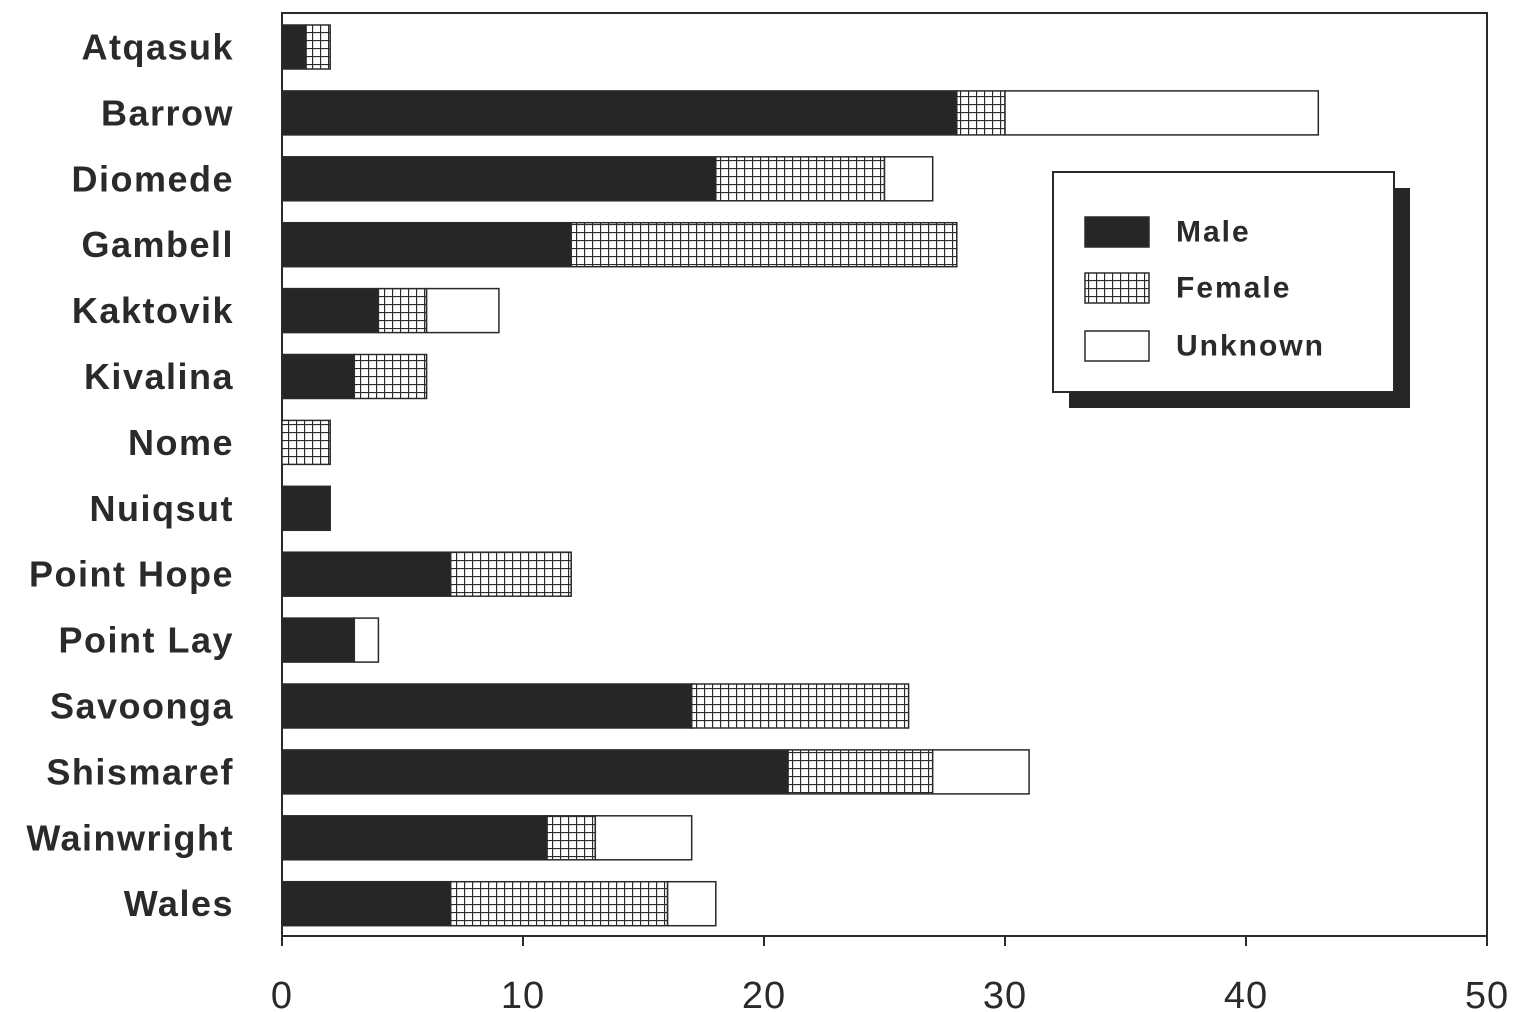 The width and height of the screenshot is (1515, 1012). I want to click on bar-nome-female, so click(306, 442).